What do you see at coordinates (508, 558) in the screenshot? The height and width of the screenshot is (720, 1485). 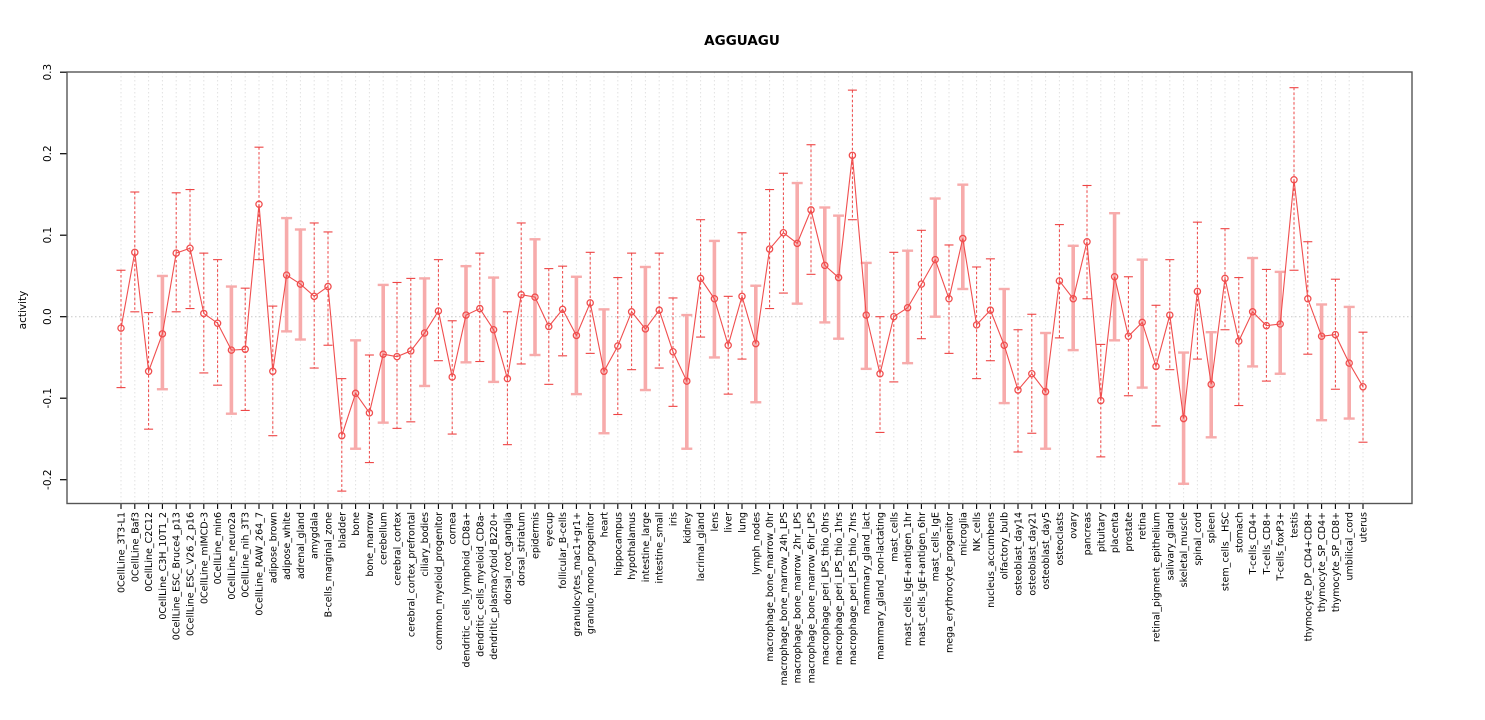 I see `x-category-label: dorsal_root_ganglia` at bounding box center [508, 558].